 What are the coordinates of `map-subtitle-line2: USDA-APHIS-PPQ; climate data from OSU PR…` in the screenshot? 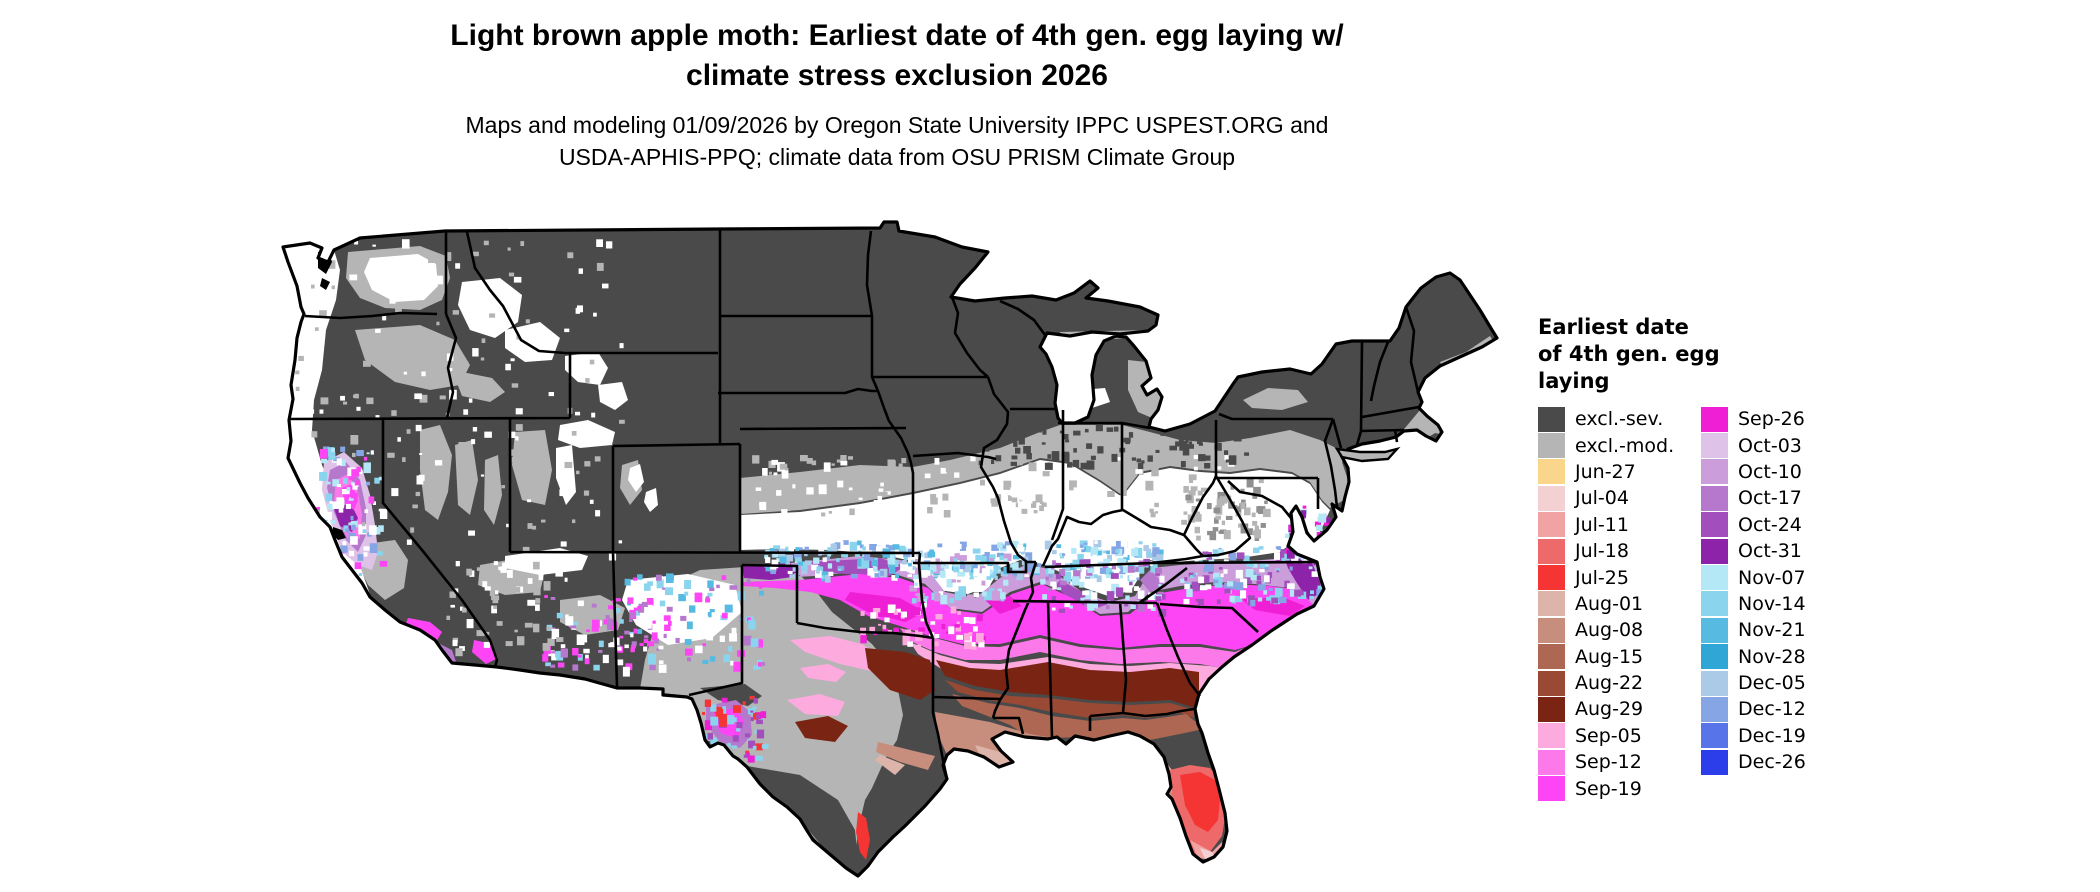 It's located at (897, 157).